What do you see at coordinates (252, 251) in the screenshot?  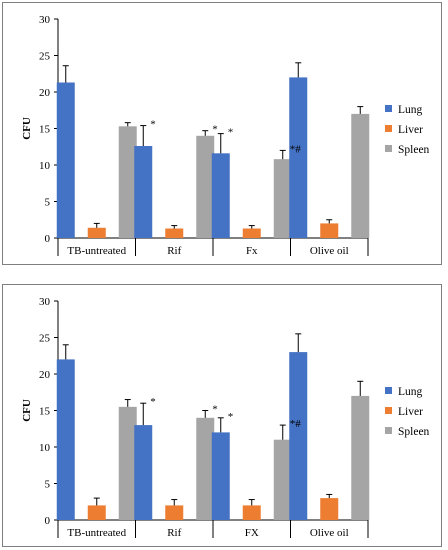 I see `x-category-label: Fx` at bounding box center [252, 251].